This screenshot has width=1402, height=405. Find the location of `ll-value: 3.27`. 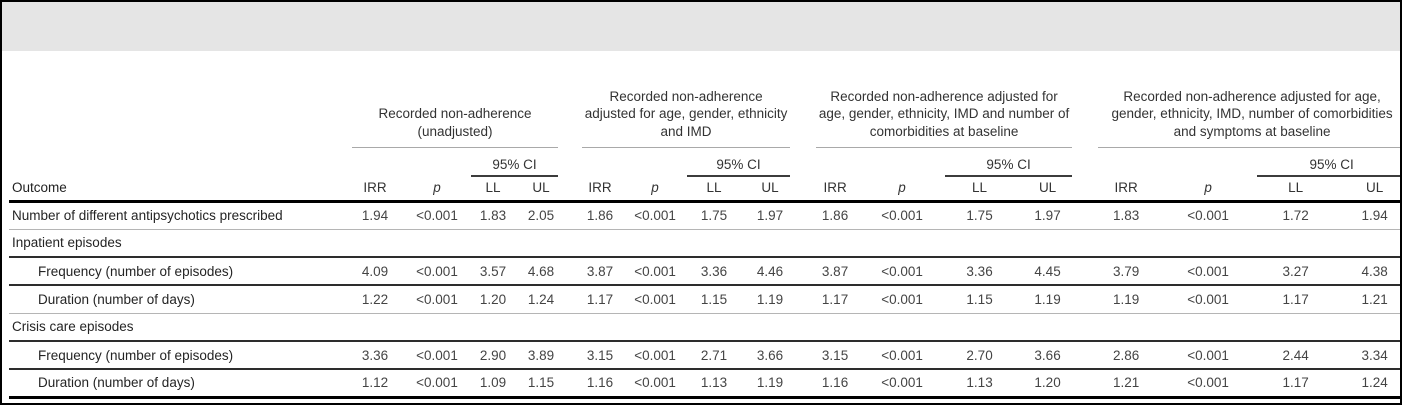

ll-value: 3.27 is located at coordinates (1296, 271).